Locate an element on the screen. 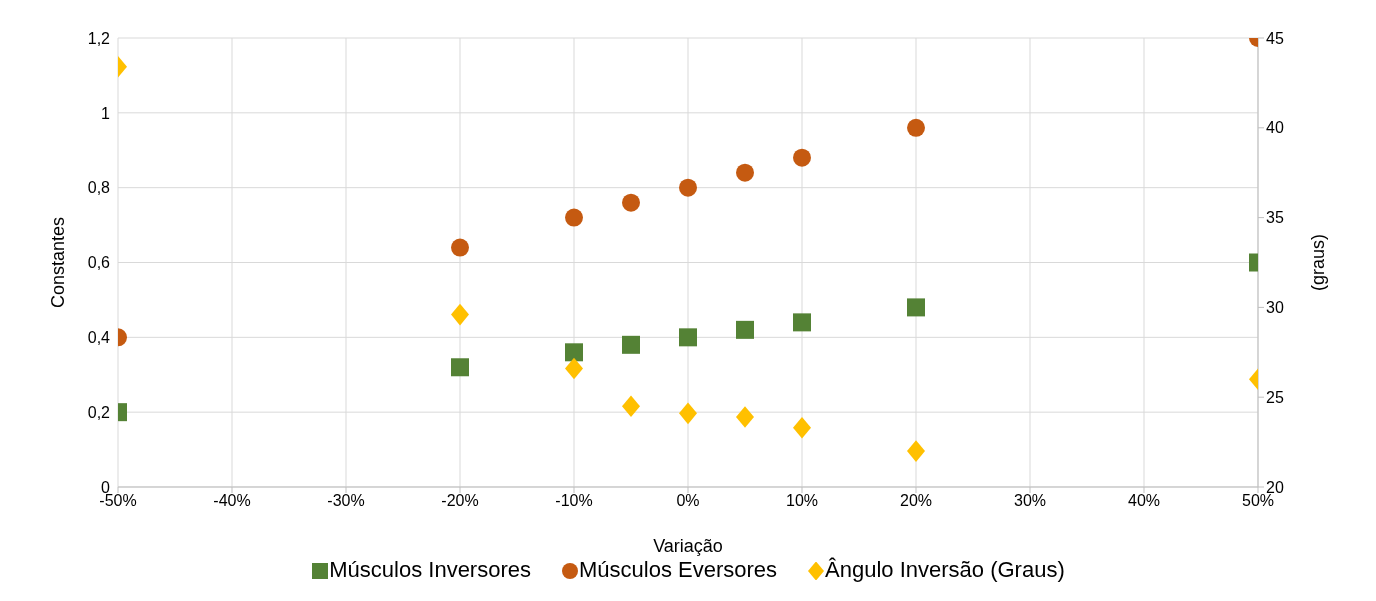 This screenshot has width=1376, height=601. y-axis-title: Constantes is located at coordinates (58, 262).